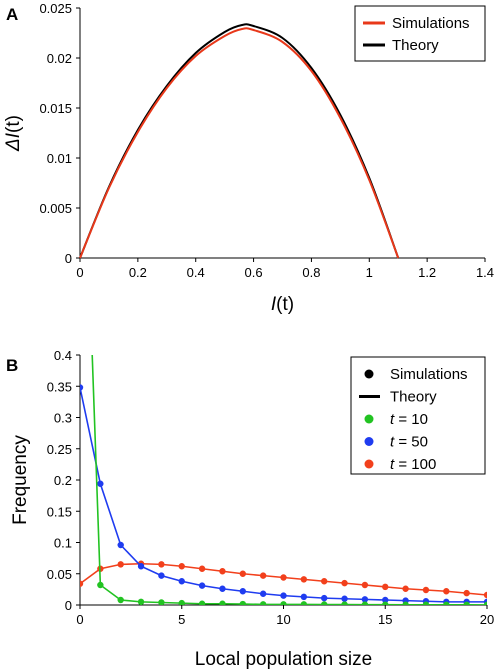 The image size is (498, 671). Describe the element at coordinates (385, 619) in the screenshot. I see `x-tick-label: 15` at that location.